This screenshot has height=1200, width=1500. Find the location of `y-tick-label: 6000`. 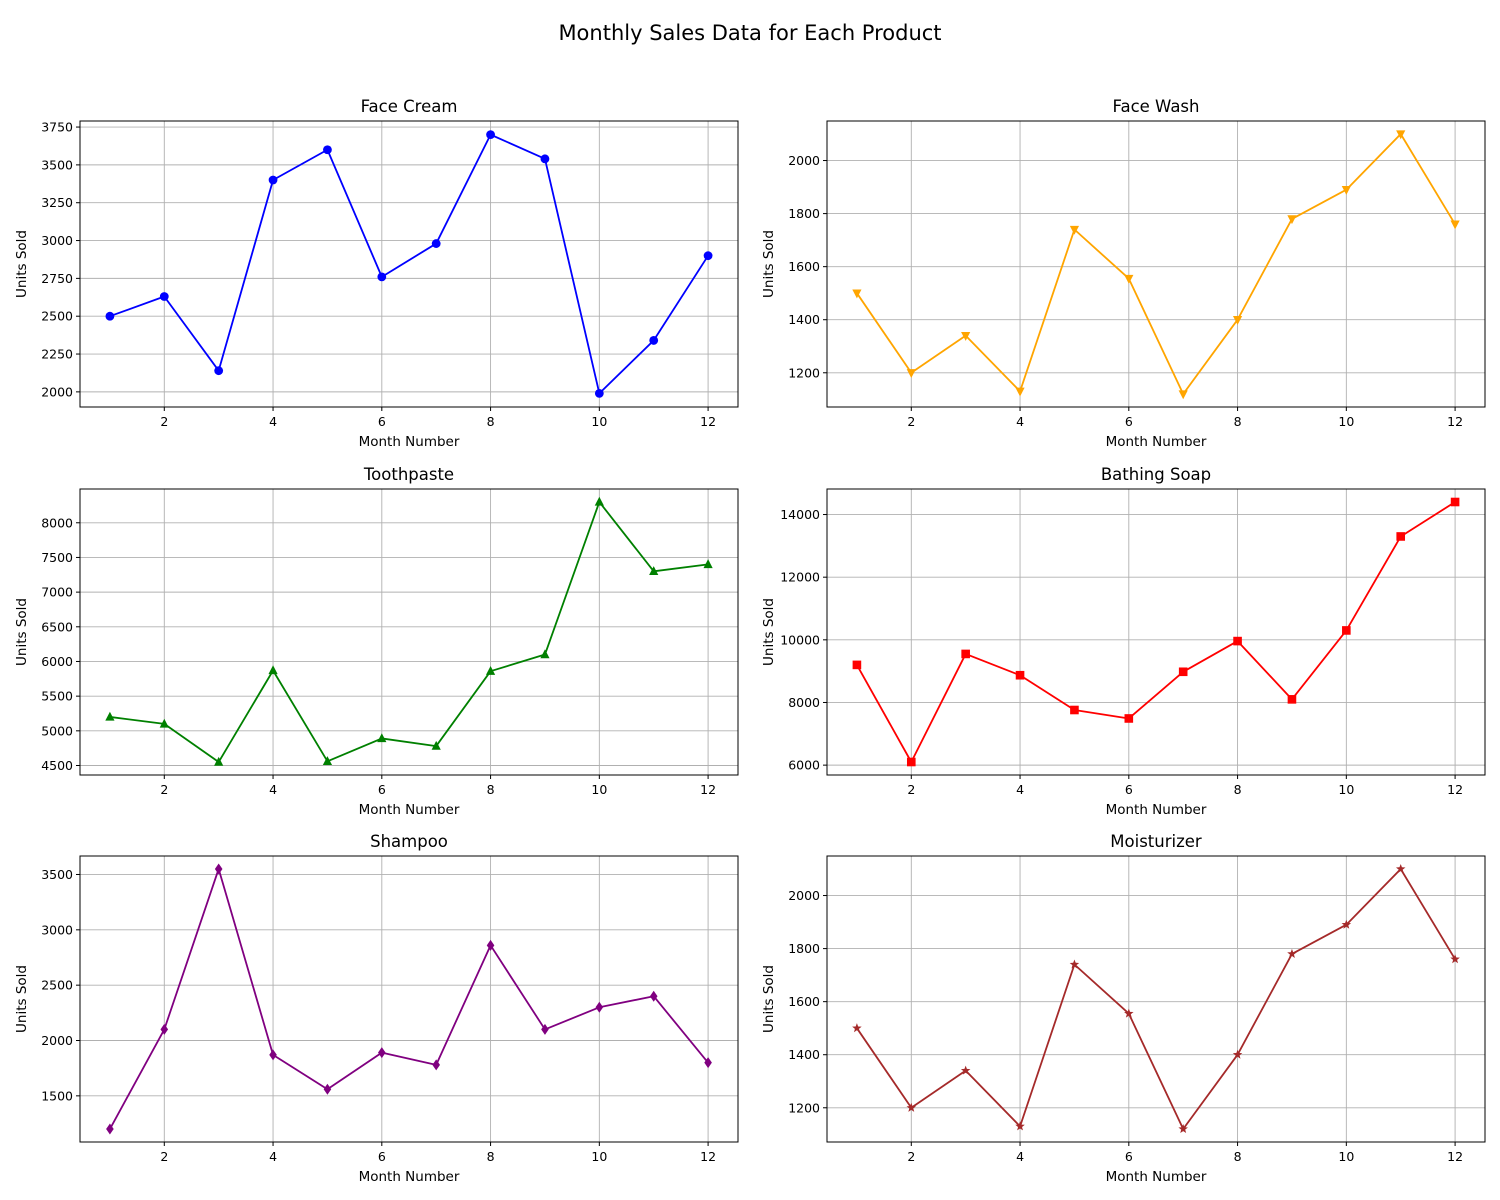

y-tick-label: 6000 is located at coordinates (804, 765).